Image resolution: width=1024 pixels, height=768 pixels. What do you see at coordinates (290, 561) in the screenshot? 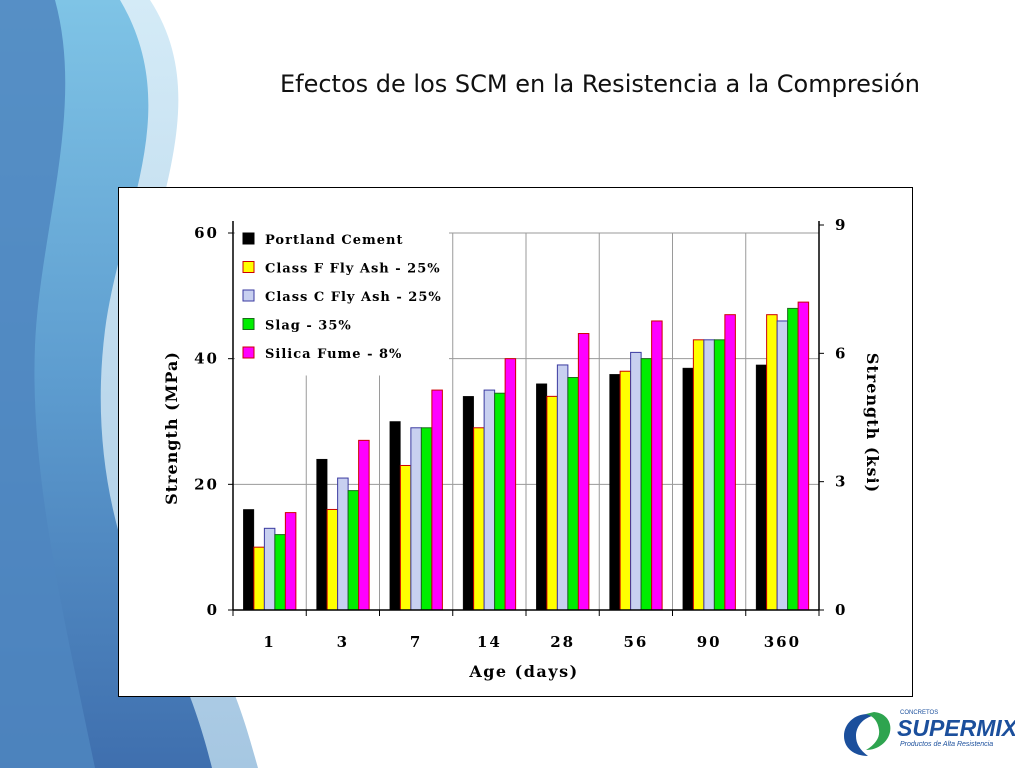
I see `bar-silica-fume-8--1` at bounding box center [290, 561].